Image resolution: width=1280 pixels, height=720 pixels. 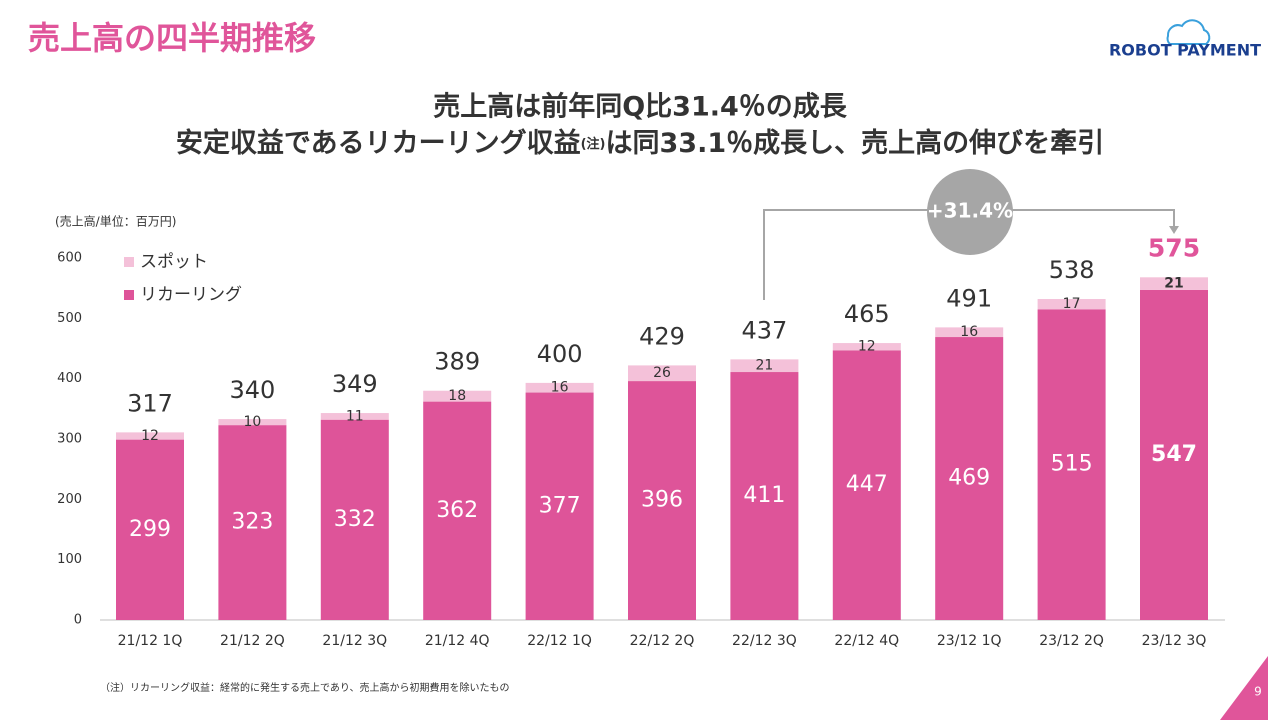 I want to click on value-label: 18, so click(x=457, y=396).